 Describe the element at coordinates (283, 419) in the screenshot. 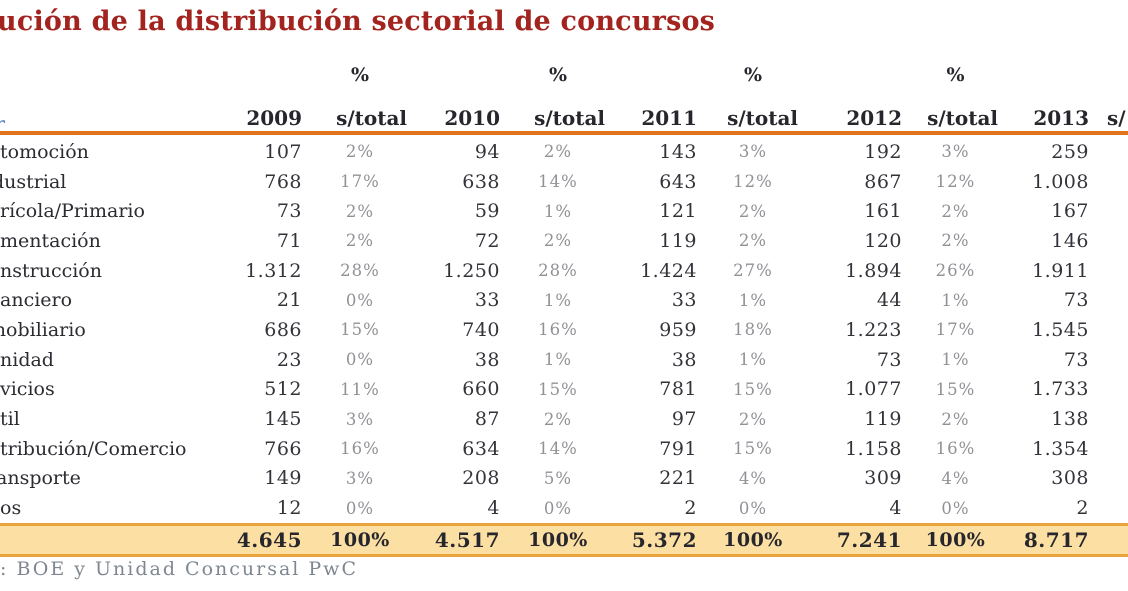

I see `value-cell: 145` at that location.